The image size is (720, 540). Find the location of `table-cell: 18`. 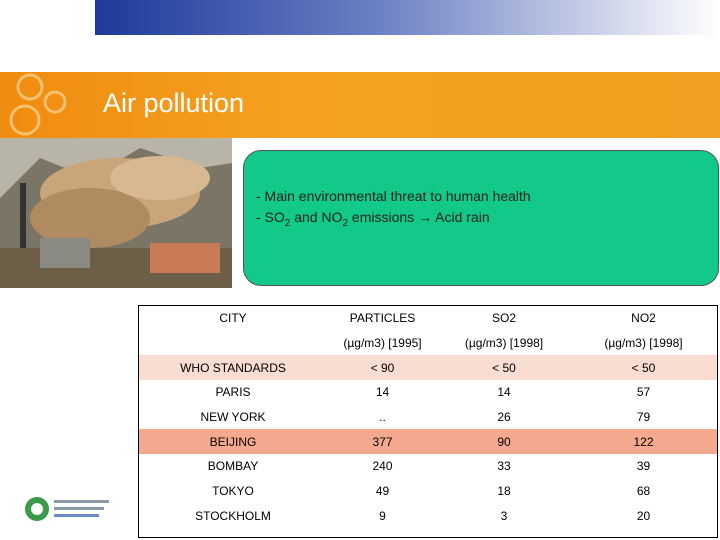

table-cell: 18 is located at coordinates (504, 491).